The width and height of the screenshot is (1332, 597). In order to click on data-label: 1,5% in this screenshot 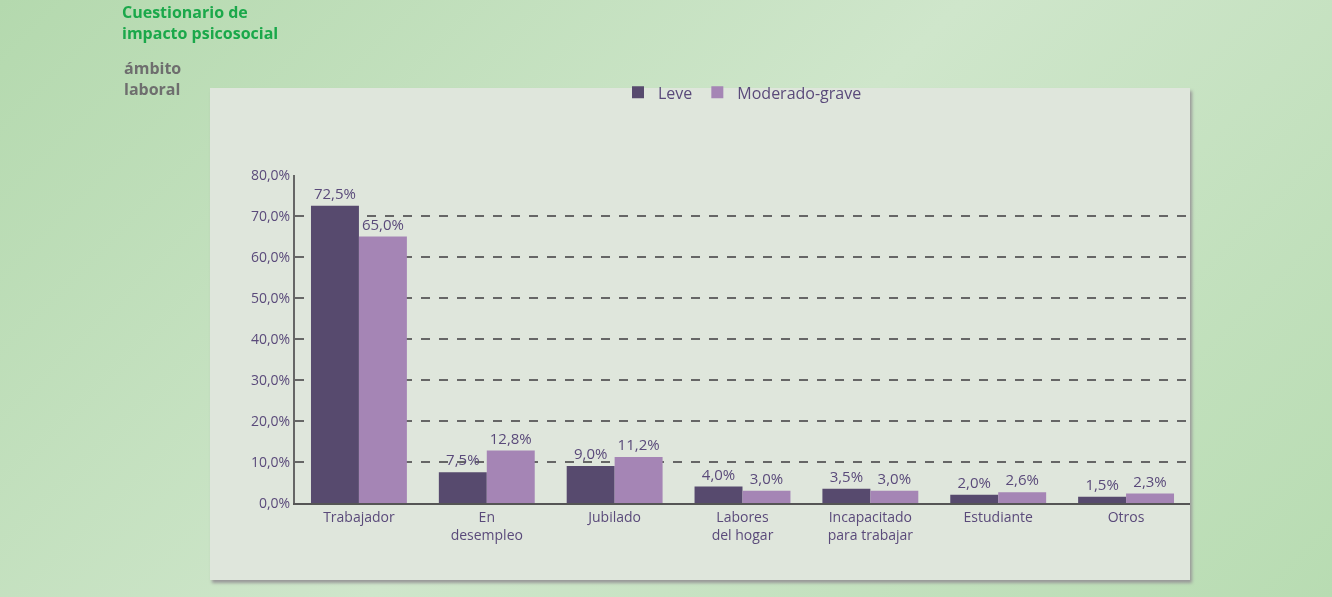, I will do `click(1102, 483)`.